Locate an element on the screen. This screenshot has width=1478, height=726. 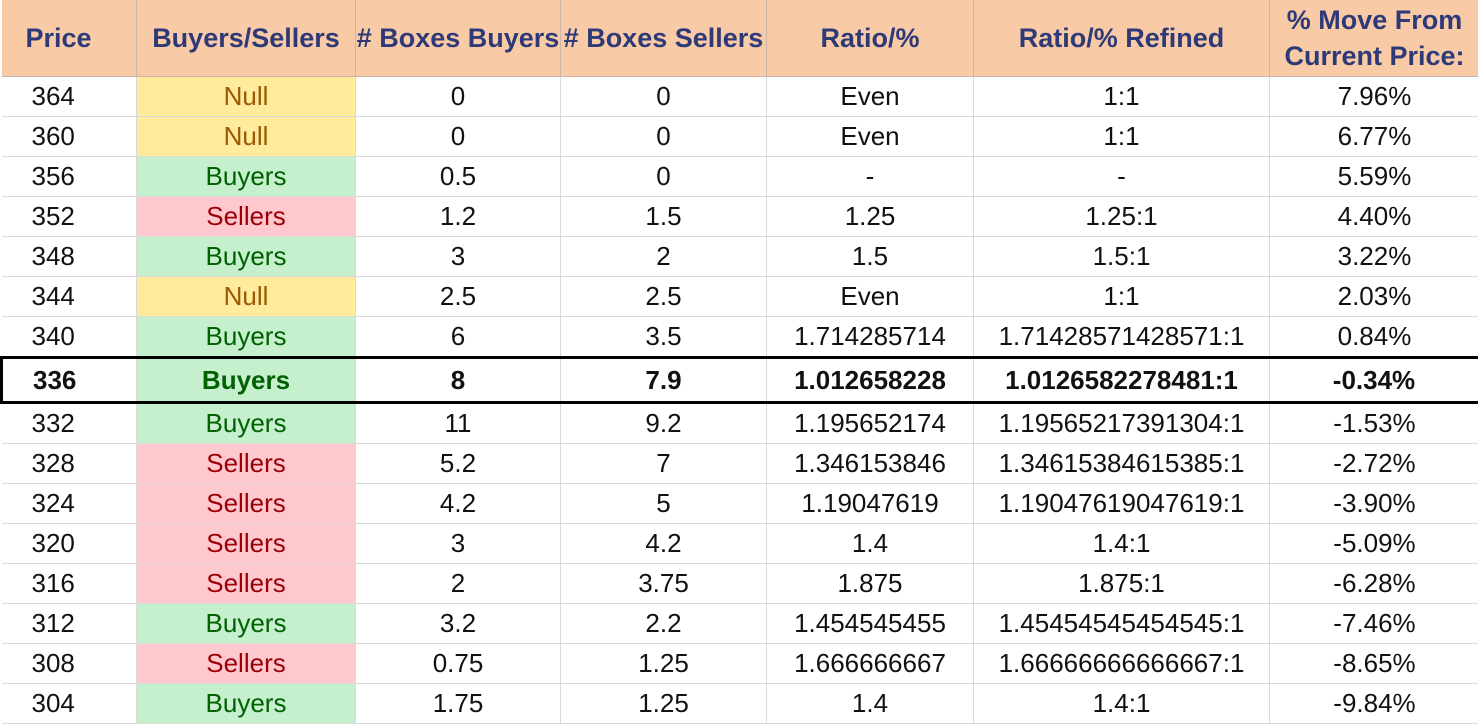
cell-ratio: 1.195652174 is located at coordinates (870, 423).